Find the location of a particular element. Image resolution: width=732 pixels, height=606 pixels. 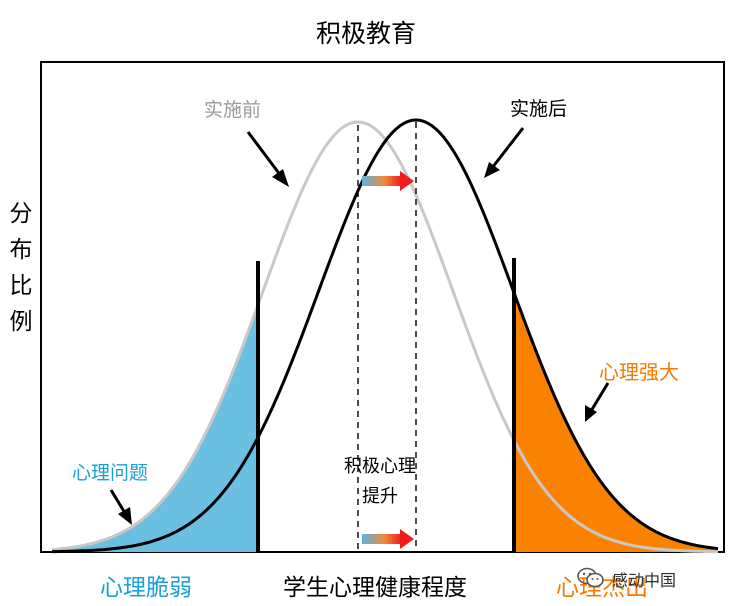

x-axis-label: 学生心理健康程度 is located at coordinates (375, 588).